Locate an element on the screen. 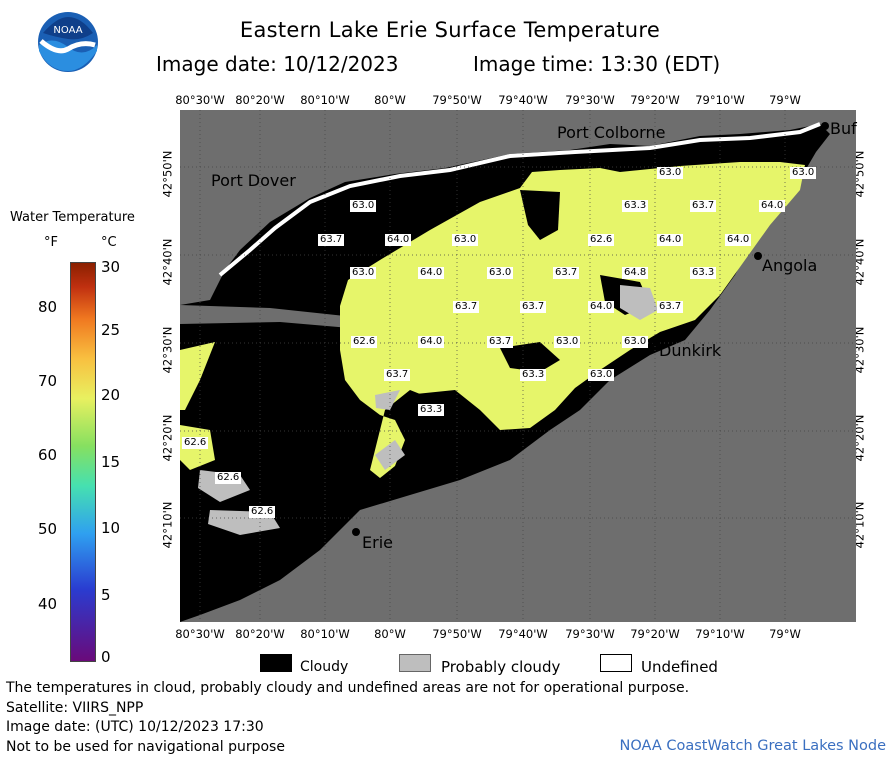 The width and height of the screenshot is (896, 763). probably-cloudy-label: Probably cloudy is located at coordinates (501, 667).